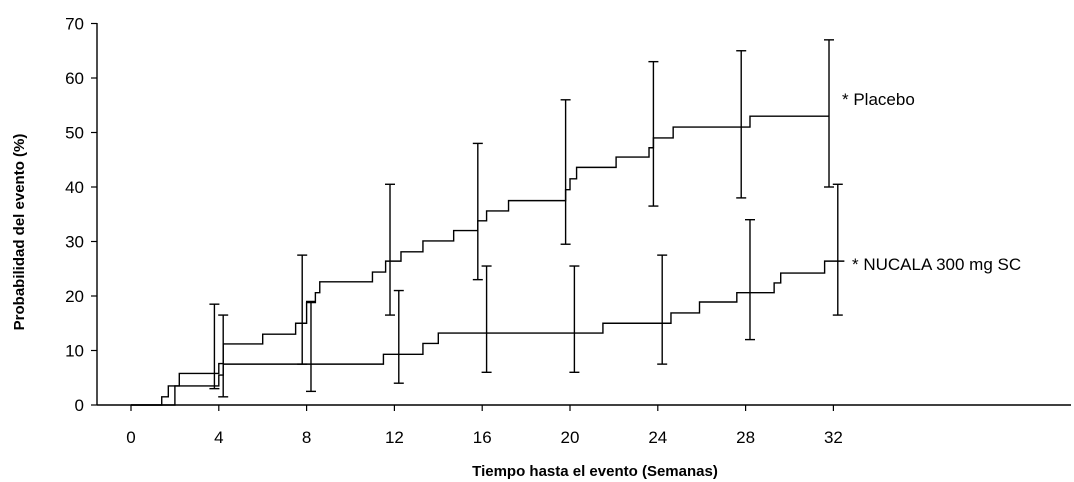  Describe the element at coordinates (306, 437) in the screenshot. I see `x-tick-label: 8` at that location.